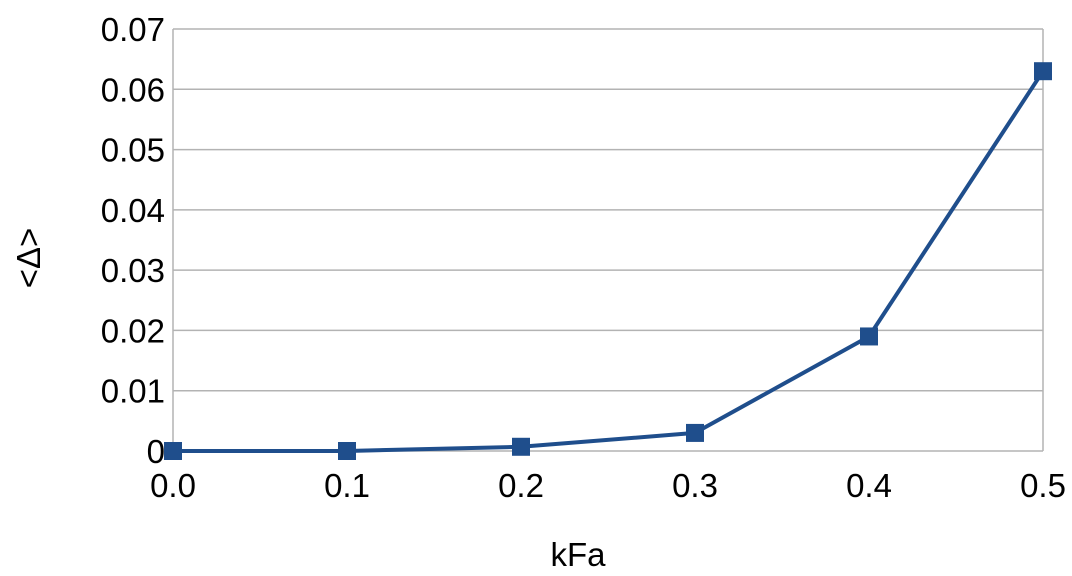  I want to click on x-tick-label: 0.3, so click(695, 485).